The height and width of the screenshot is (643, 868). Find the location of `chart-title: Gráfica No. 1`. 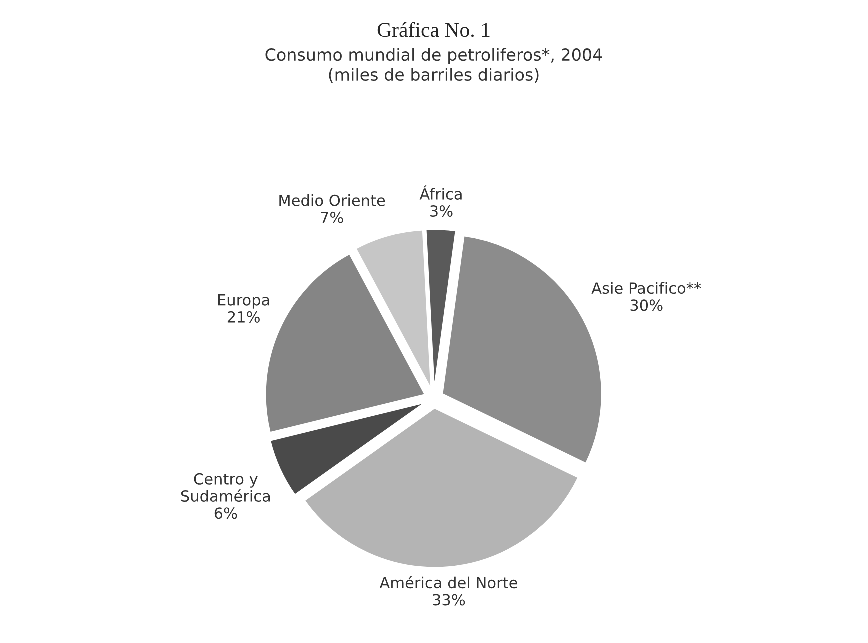

chart-title: Gráfica No. 1 is located at coordinates (434, 30).